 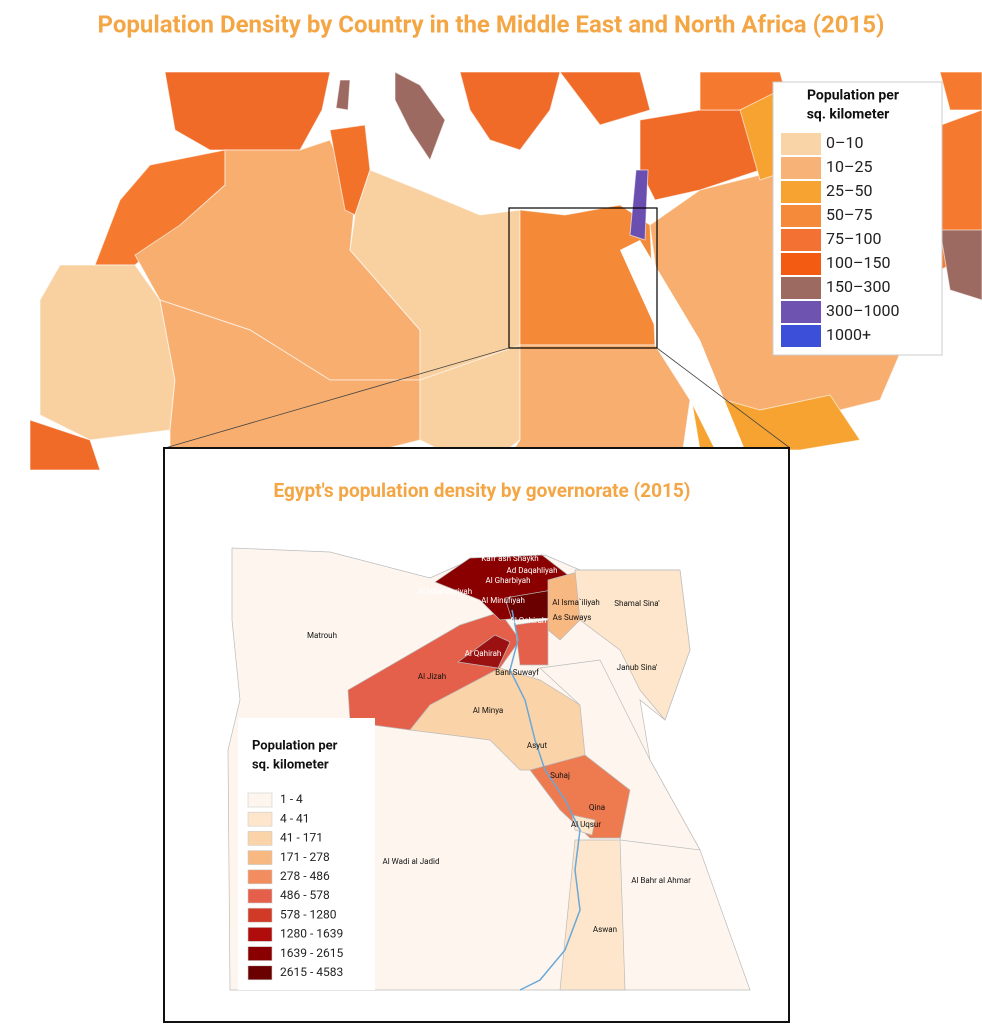 What do you see at coordinates (503, 600) in the screenshot?
I see `governorate-label: Al Minufiyah` at bounding box center [503, 600].